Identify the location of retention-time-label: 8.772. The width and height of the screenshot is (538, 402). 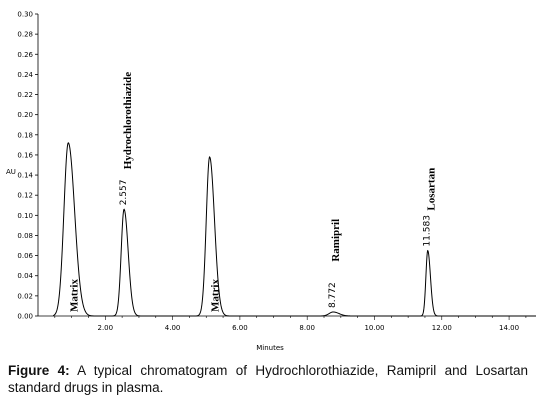
(333, 295).